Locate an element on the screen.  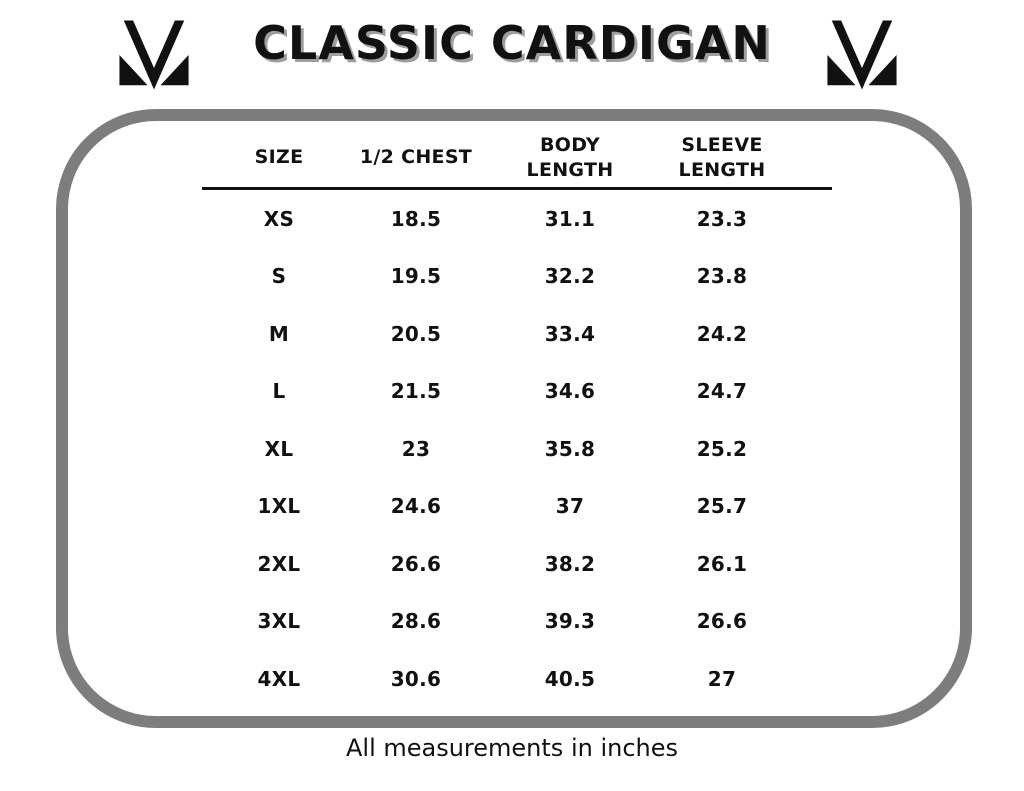
column-header-half-chest: 1/2 CHEST is located at coordinates (416, 157).